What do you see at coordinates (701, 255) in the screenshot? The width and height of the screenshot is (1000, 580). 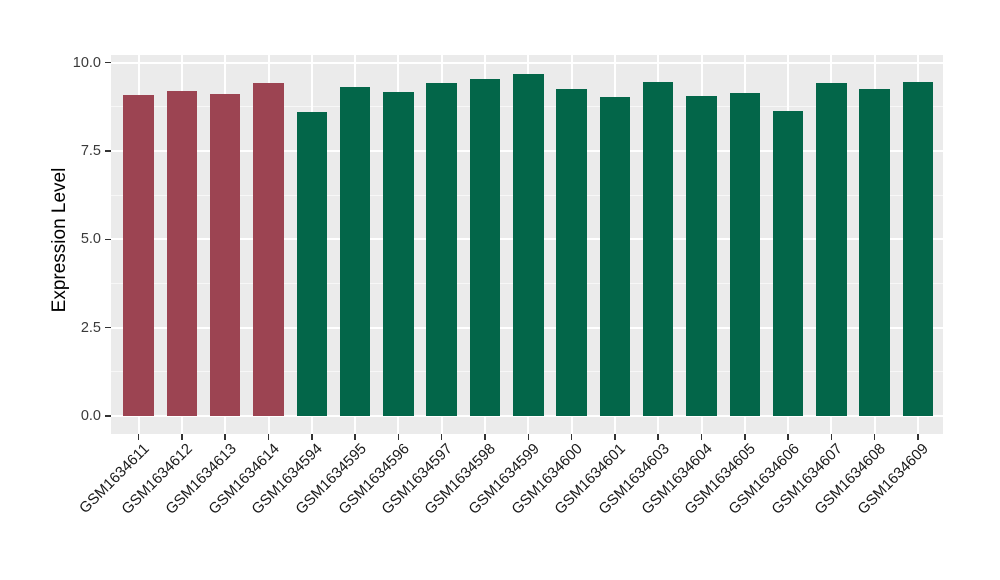 I see `bar-GSM1634604` at bounding box center [701, 255].